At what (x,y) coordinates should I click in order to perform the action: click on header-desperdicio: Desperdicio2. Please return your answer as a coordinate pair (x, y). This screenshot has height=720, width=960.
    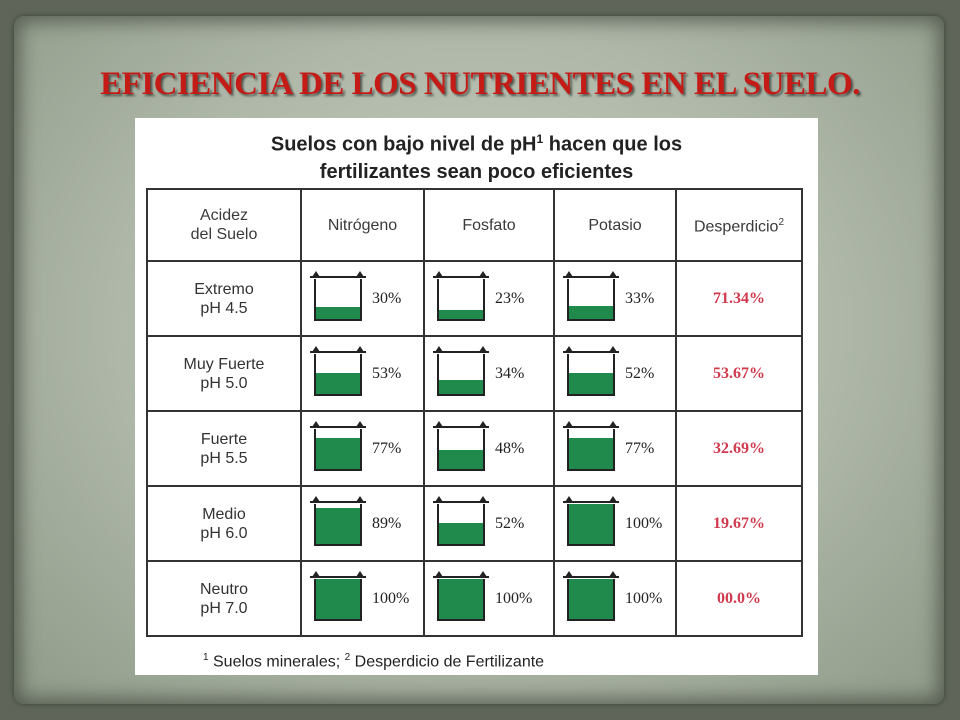
    Looking at the image, I should click on (739, 225).